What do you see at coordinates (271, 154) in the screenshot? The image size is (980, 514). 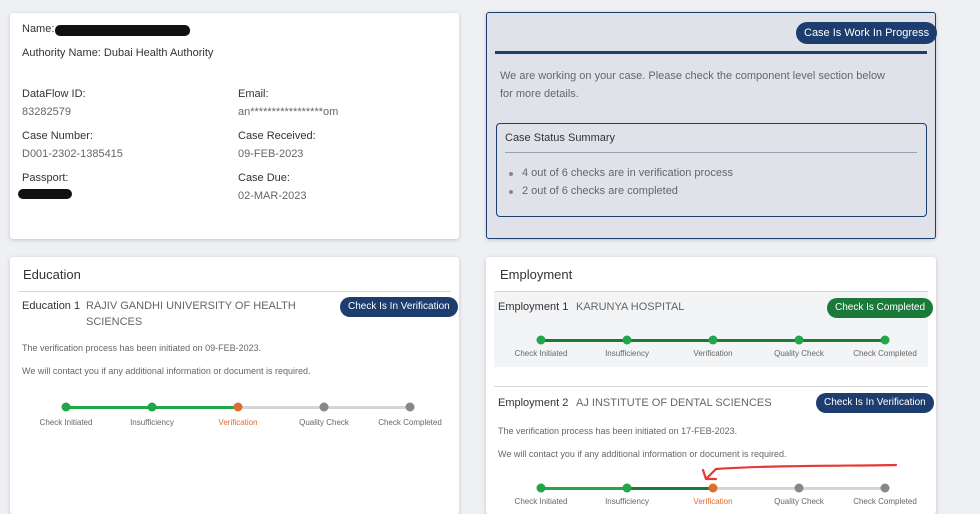 I see `case-received-value: 09-FEB-2023` at bounding box center [271, 154].